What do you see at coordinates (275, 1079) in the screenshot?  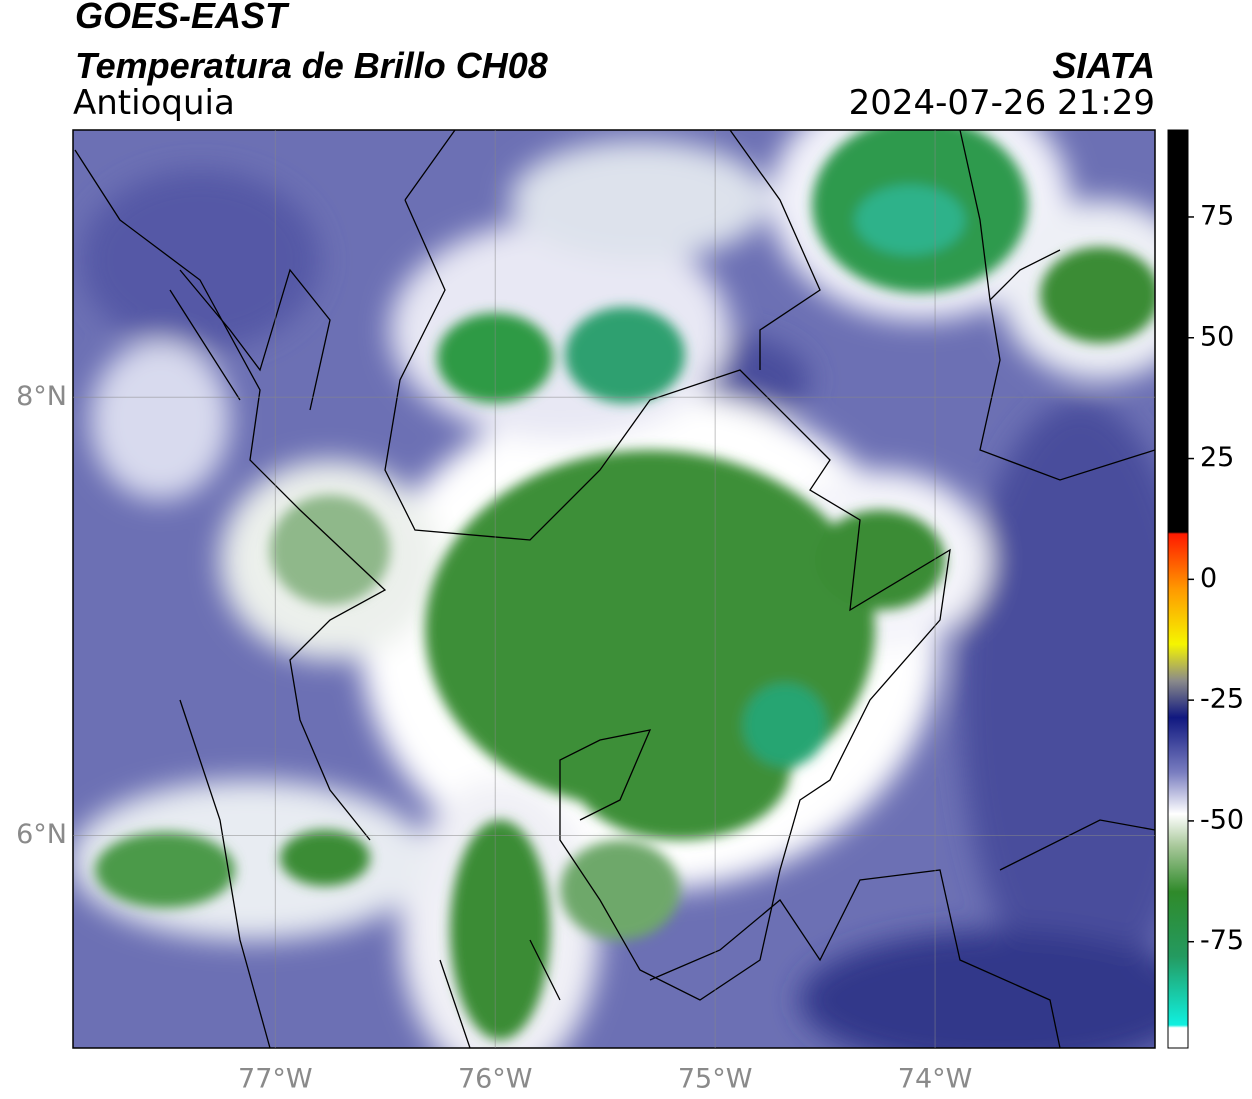 I see `x-tick-label: 77°W` at bounding box center [275, 1079].